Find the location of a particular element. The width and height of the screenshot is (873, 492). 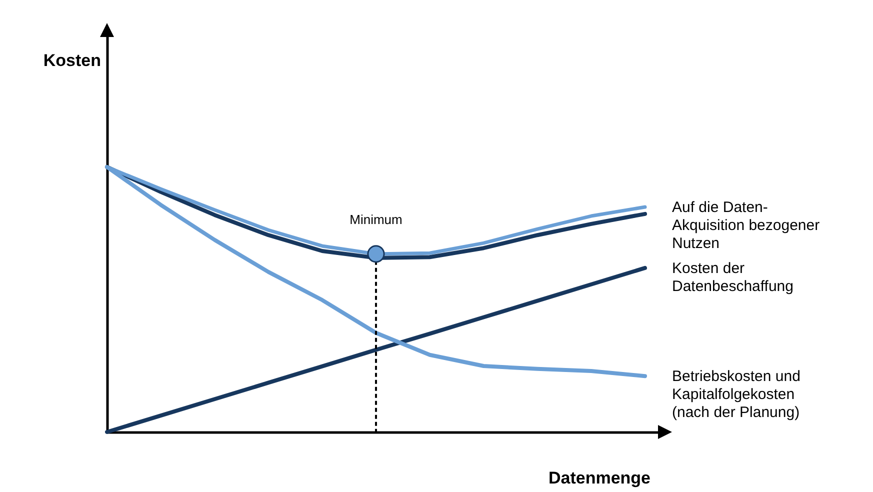

series-label: Kosten der Datenbeschaffung is located at coordinates (733, 277).